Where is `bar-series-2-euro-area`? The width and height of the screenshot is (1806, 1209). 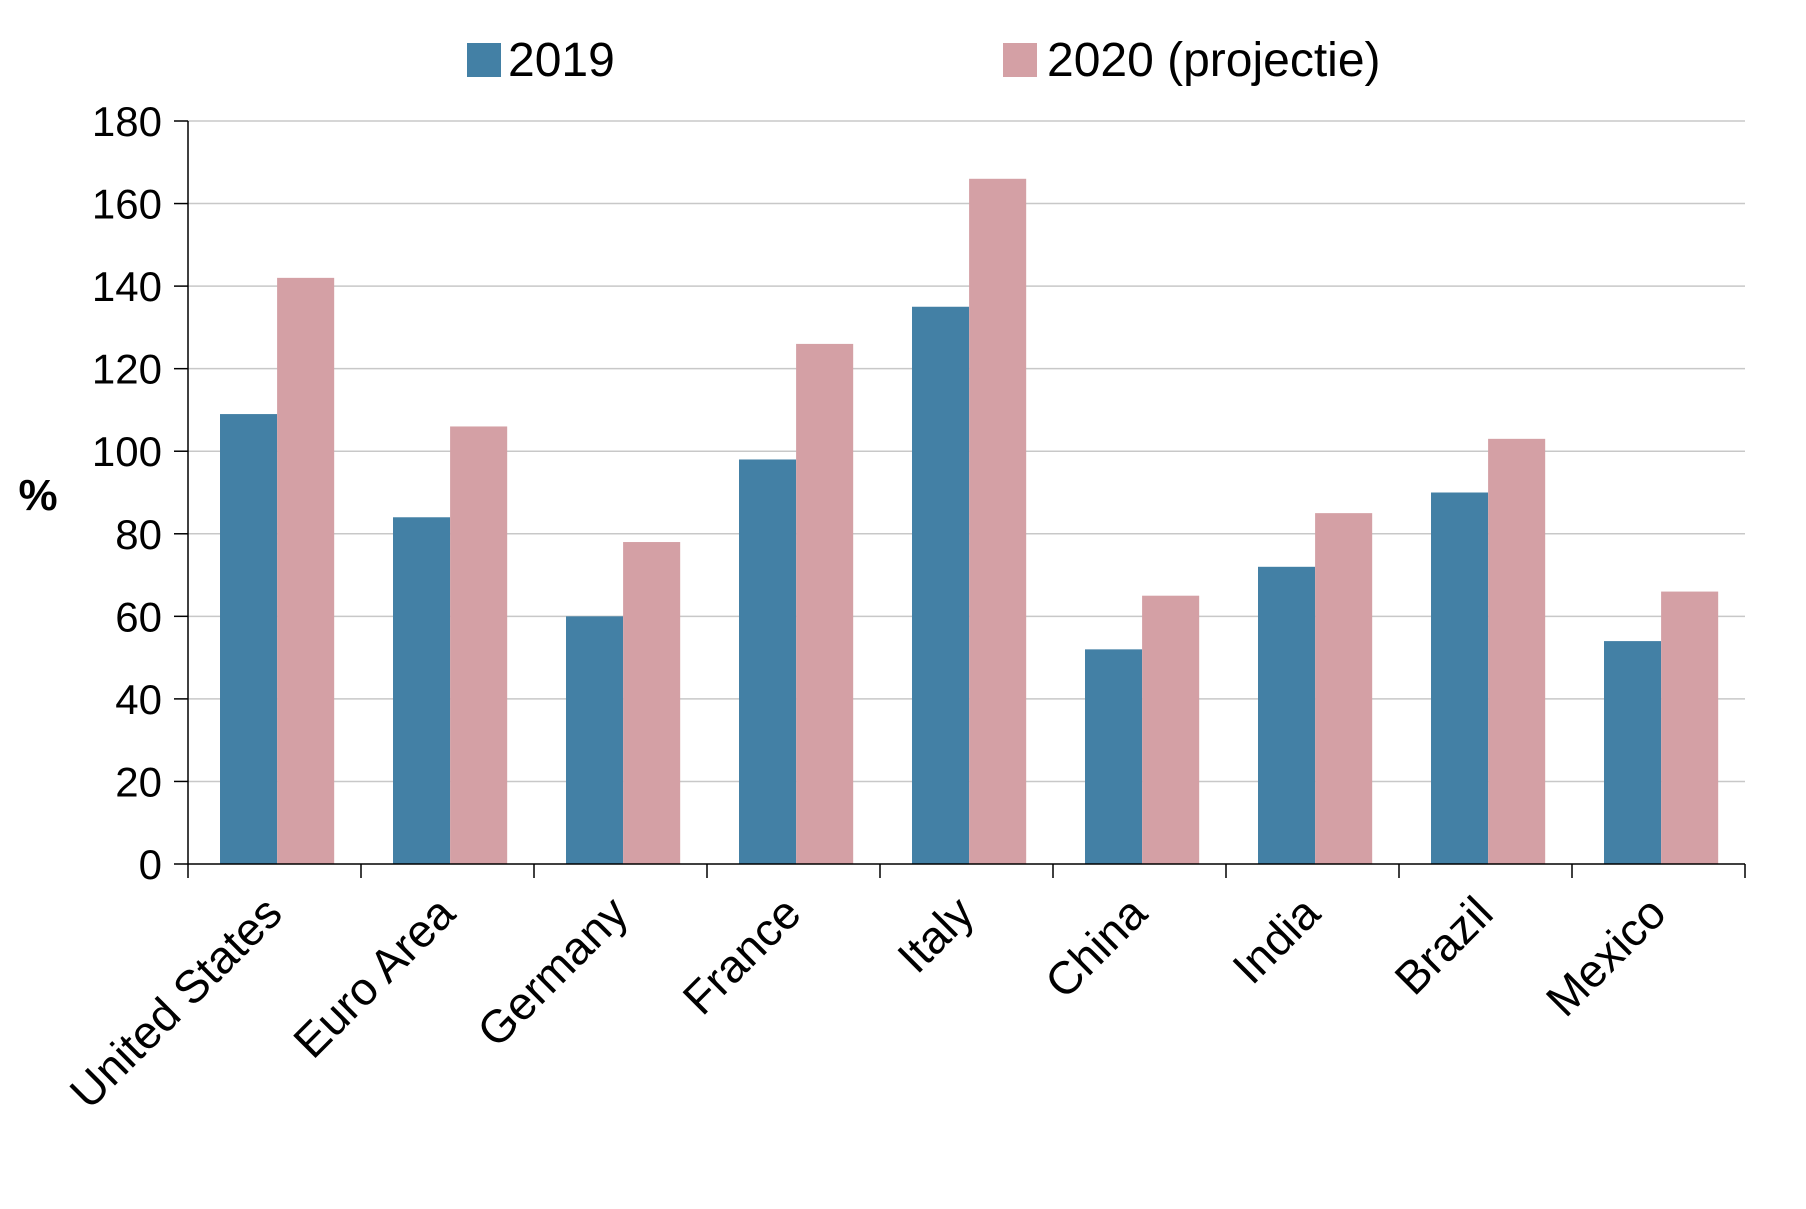
bar-series-2-euro-area is located at coordinates (479, 645).